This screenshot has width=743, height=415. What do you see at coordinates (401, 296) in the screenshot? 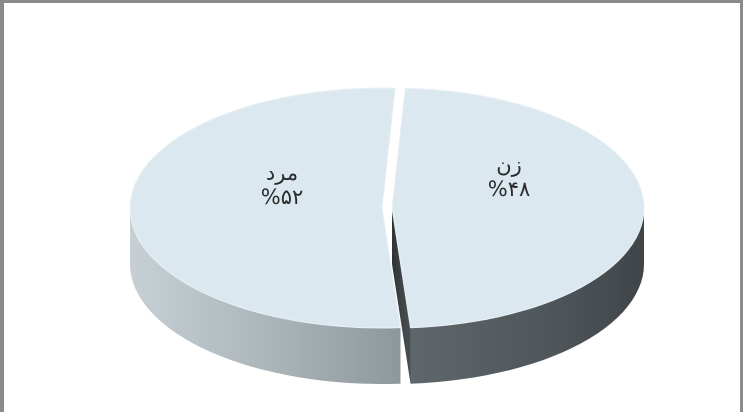
I see `slice-cut-face` at bounding box center [401, 296].